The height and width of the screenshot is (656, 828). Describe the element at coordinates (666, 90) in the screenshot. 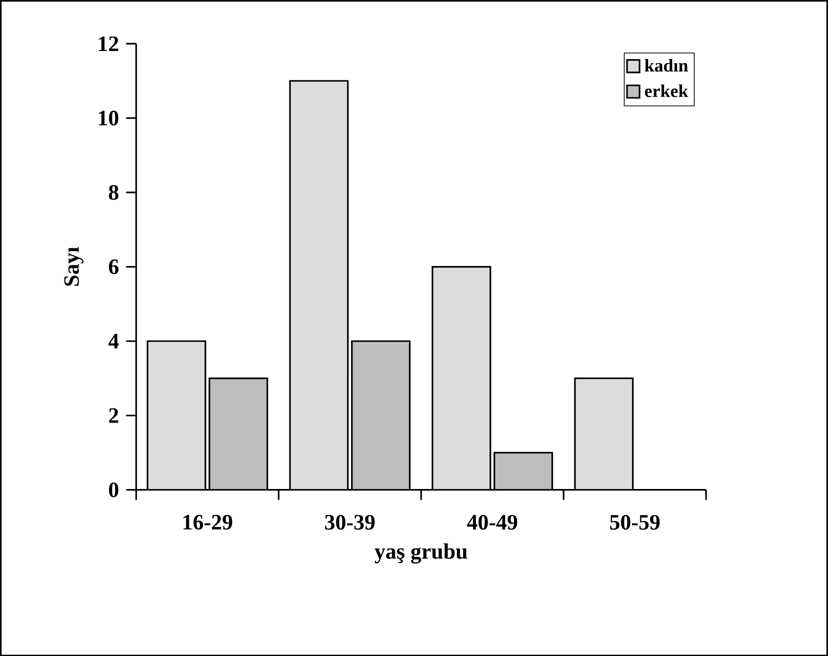

I see `legend-label: erkek` at that location.